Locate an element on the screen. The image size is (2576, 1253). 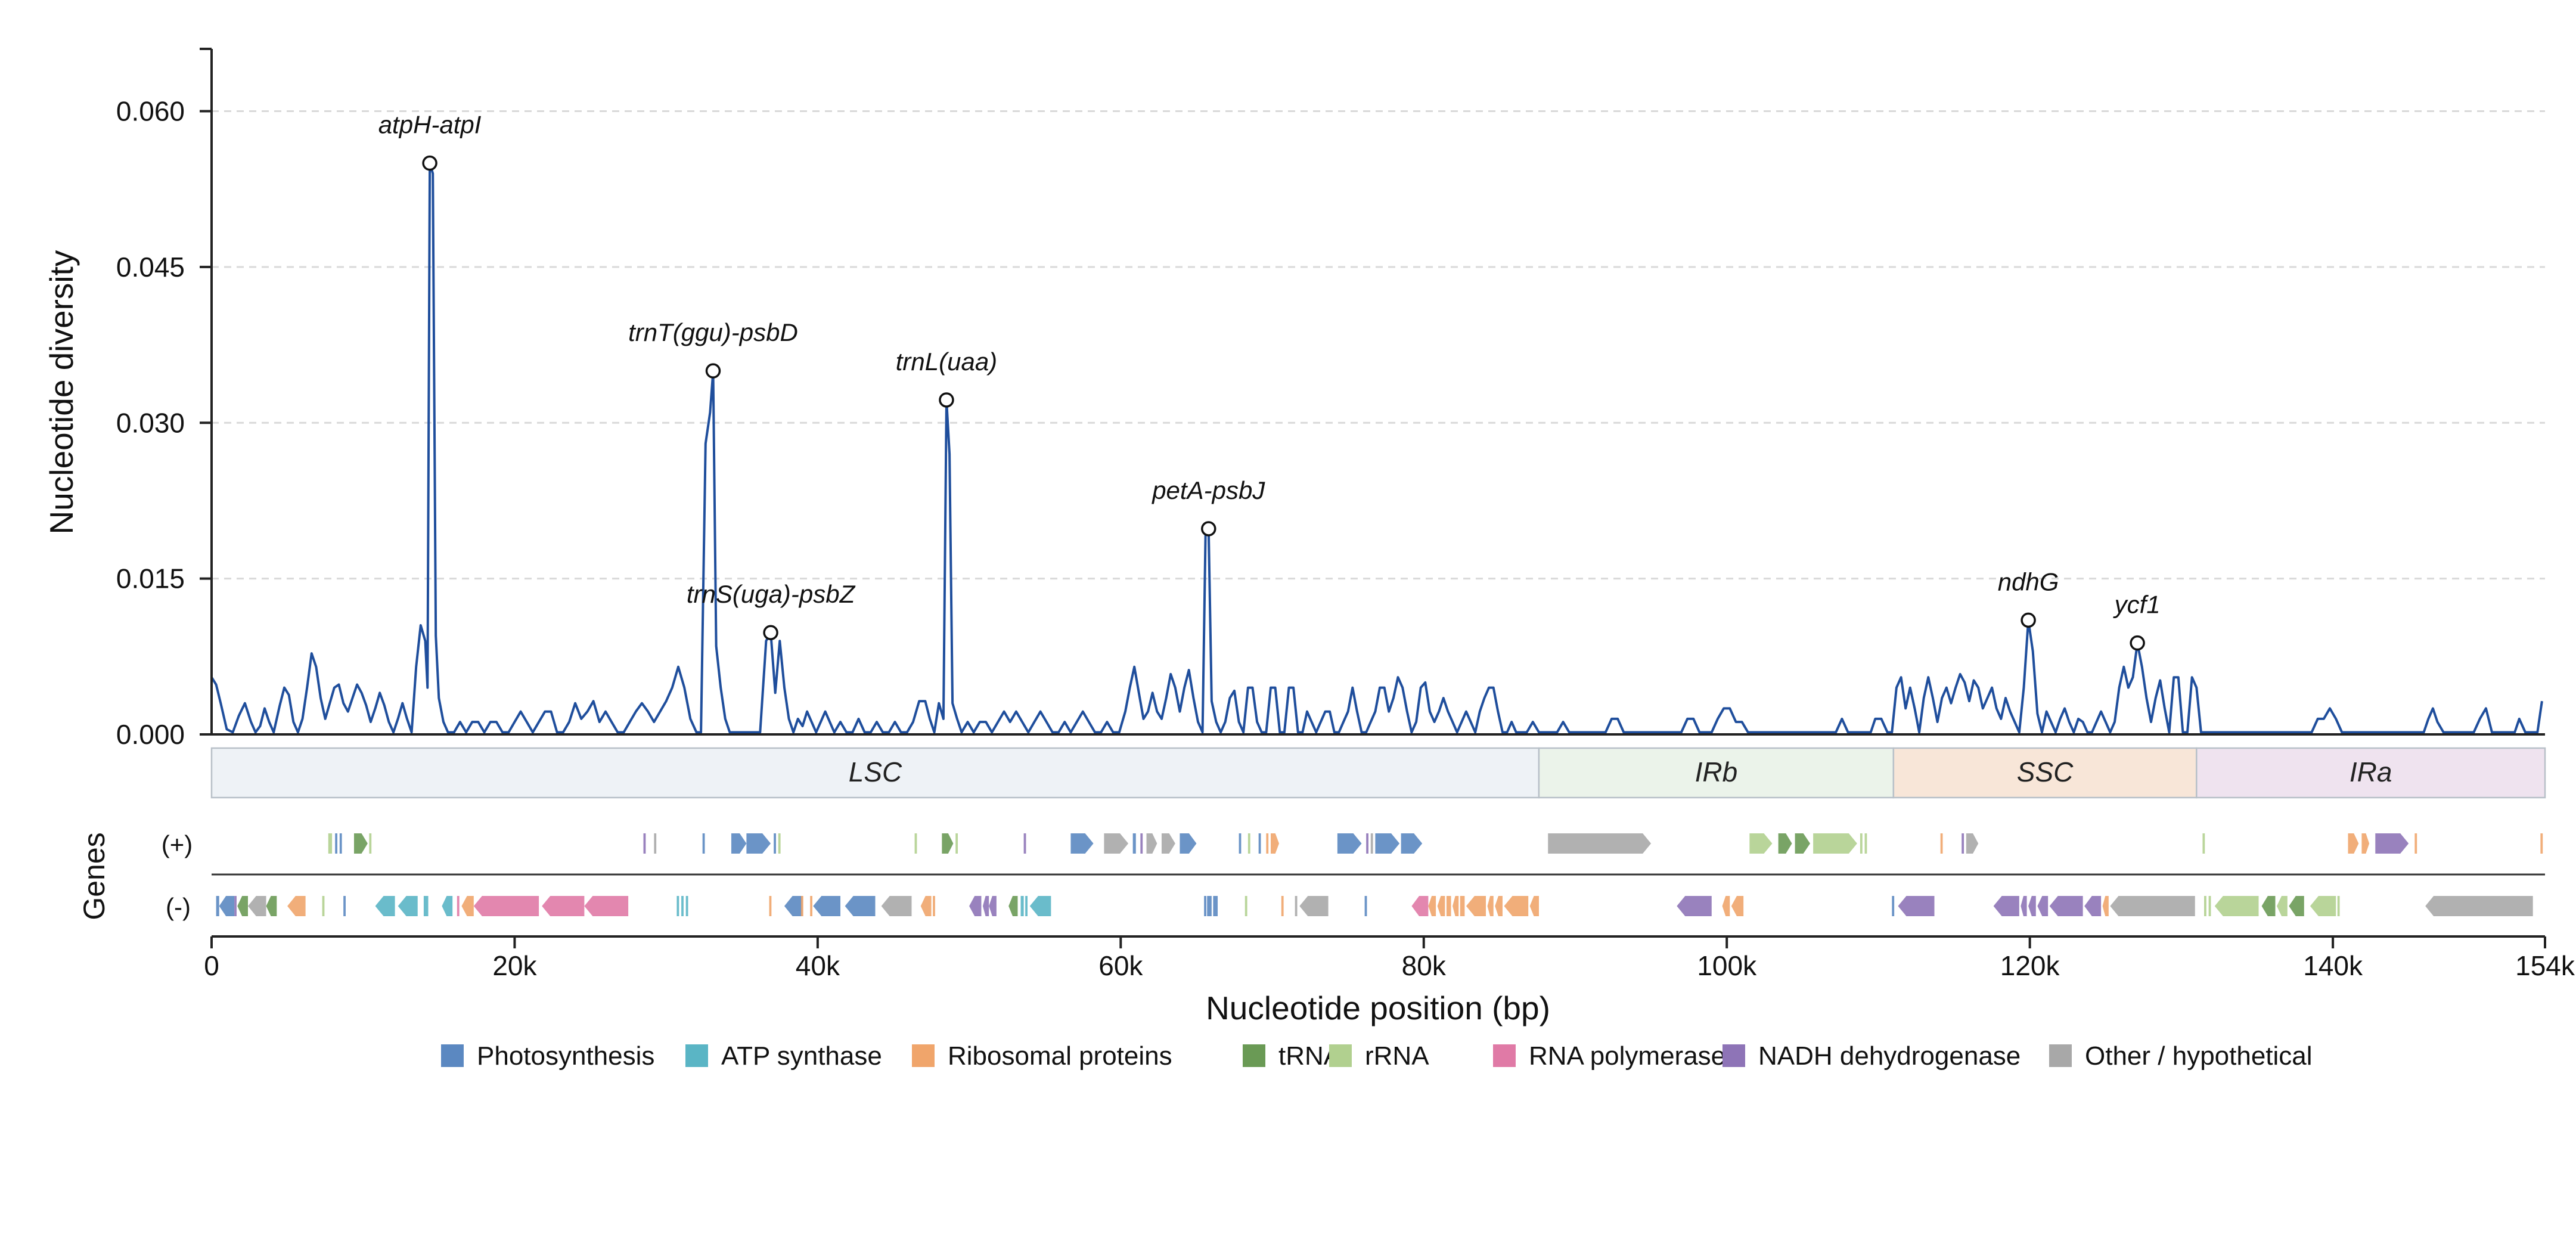
y-tick-label: 0.015 is located at coordinates (151, 578).